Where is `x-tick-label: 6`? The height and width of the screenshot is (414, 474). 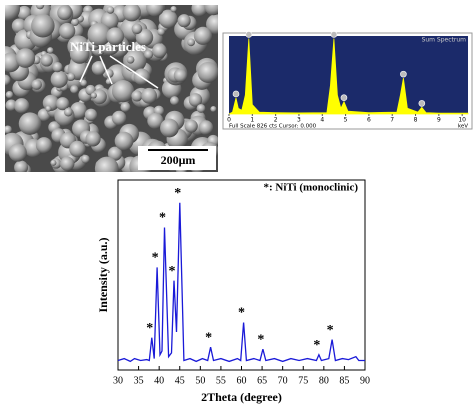 x-tick-label: 6 is located at coordinates (369, 120).